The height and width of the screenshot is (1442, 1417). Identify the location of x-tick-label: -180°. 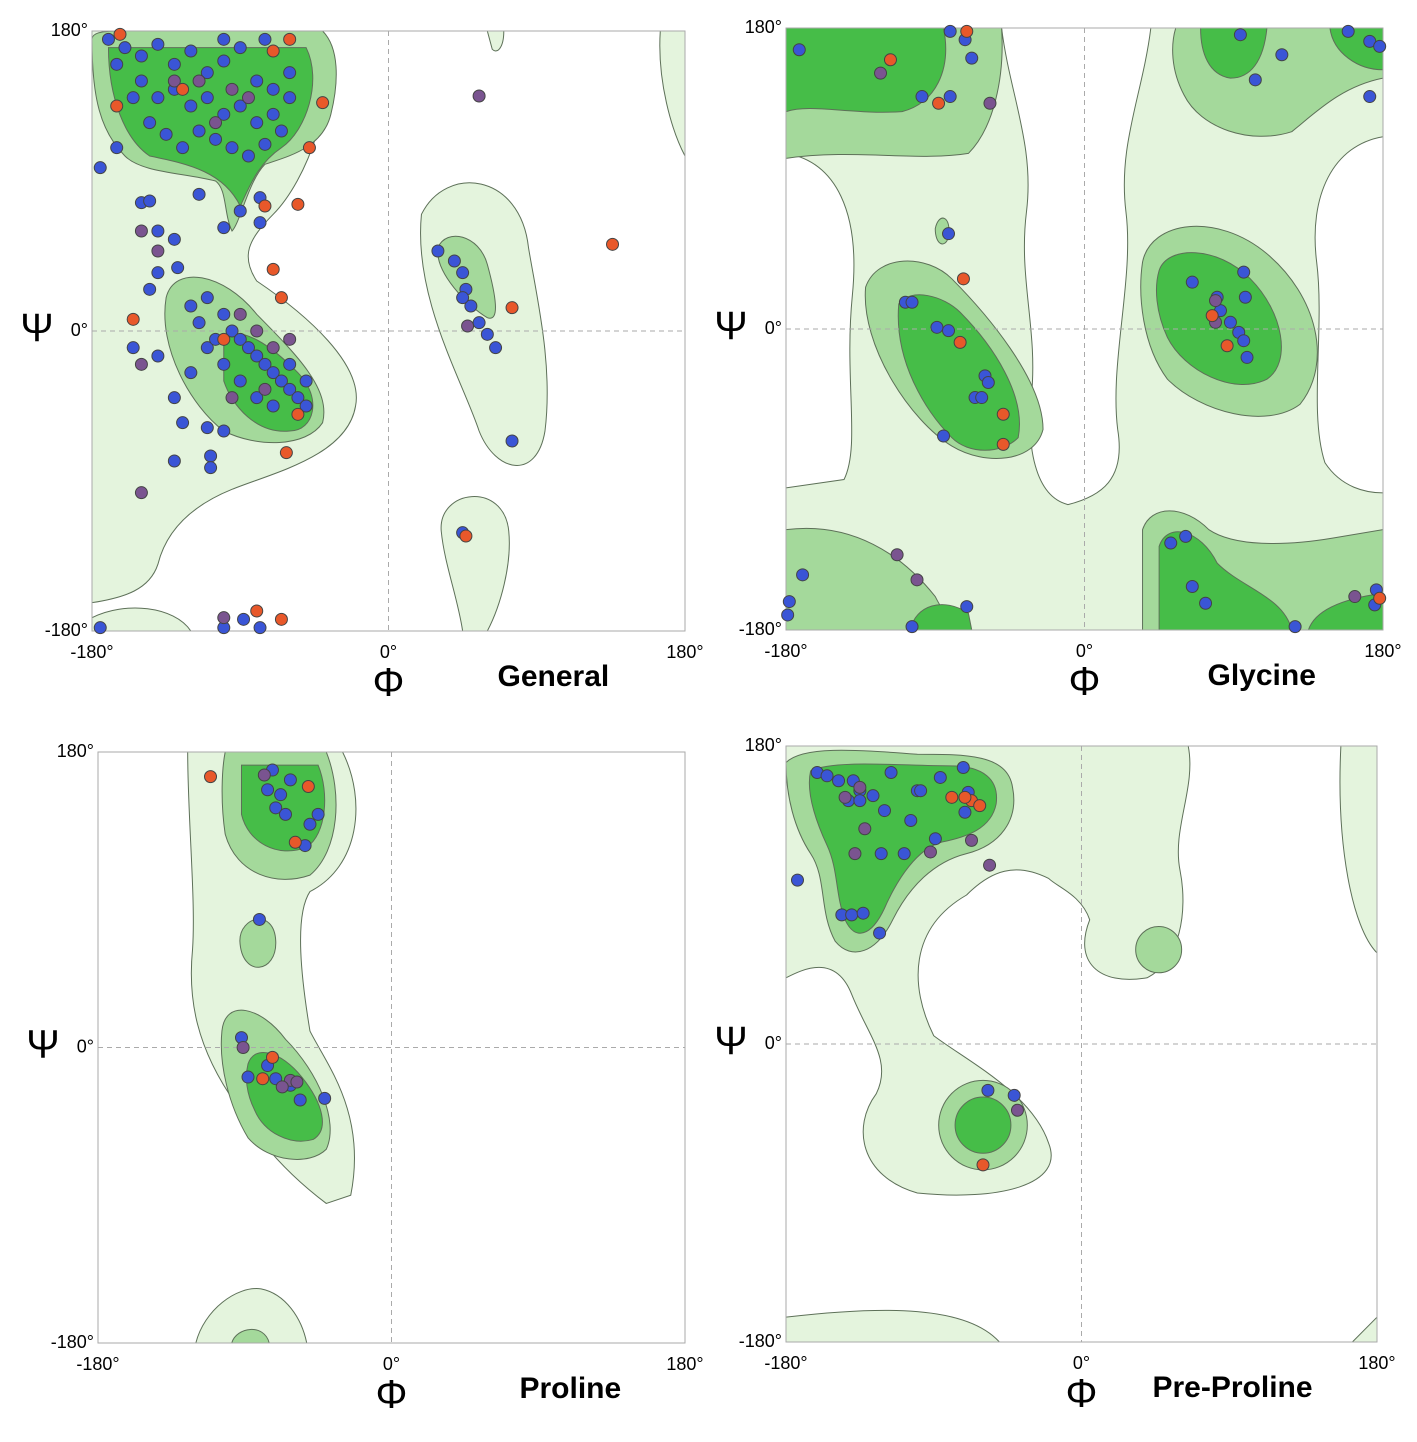
(97, 1364).